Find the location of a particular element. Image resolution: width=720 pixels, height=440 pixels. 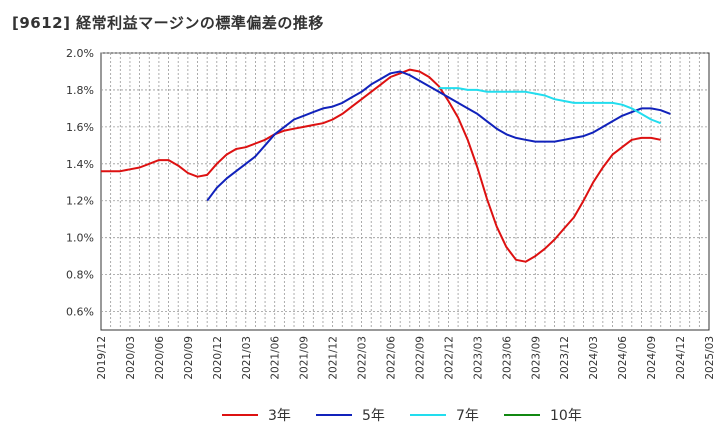

y-tick-label: 1.8% is located at coordinates (80, 90).